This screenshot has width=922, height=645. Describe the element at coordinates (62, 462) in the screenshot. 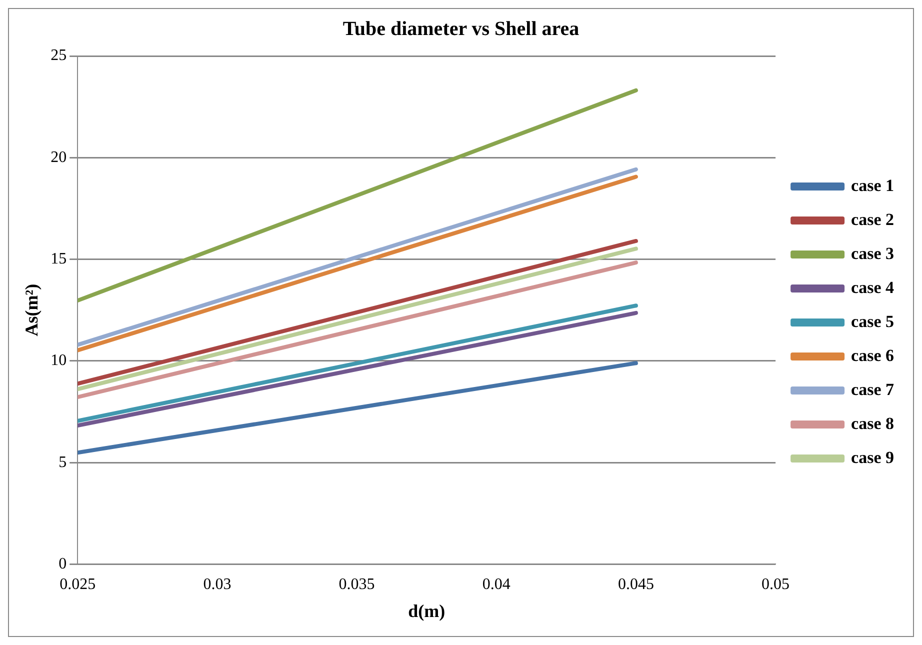

I see `y-tick-label: 5` at that location.